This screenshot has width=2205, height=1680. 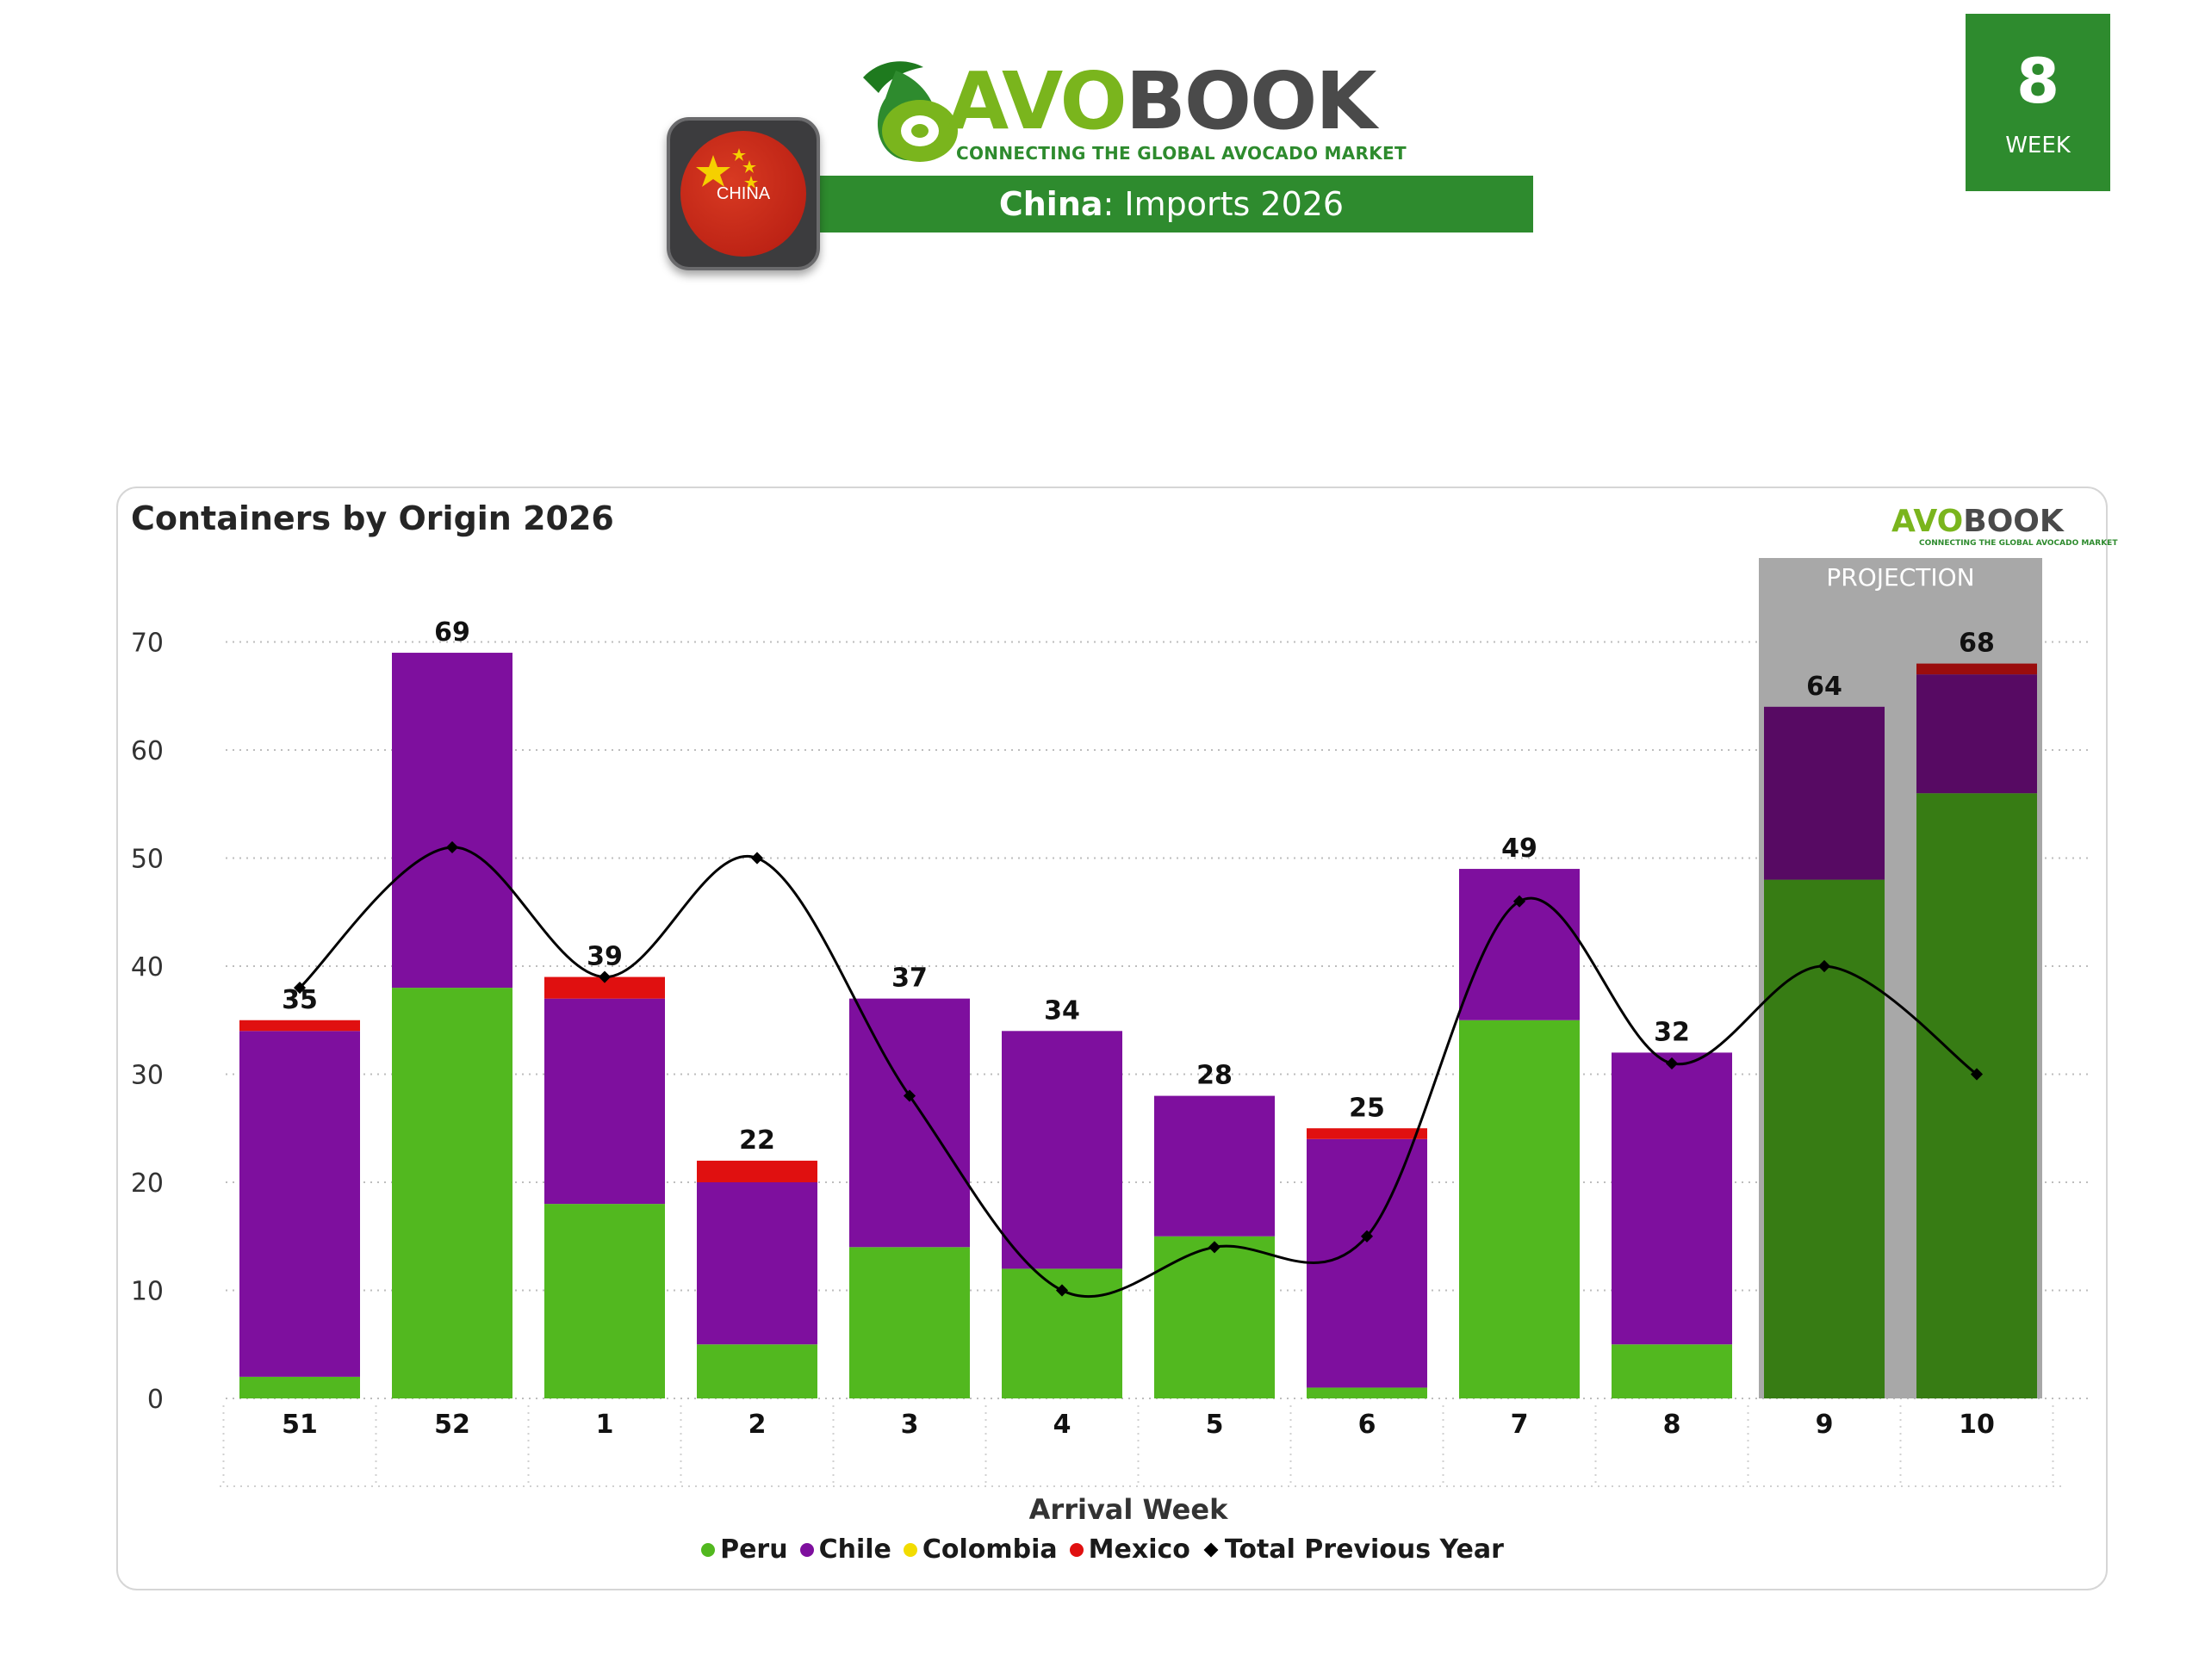 I want to click on legend-mexico-label: Mexico, so click(x=1139, y=1550).